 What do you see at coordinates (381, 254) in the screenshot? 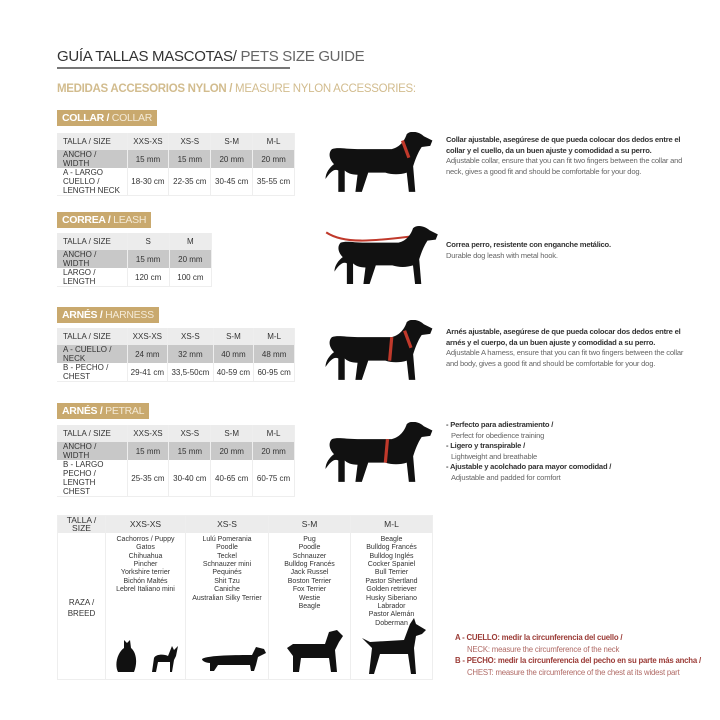
I see `dog-leash-icon` at bounding box center [381, 254].